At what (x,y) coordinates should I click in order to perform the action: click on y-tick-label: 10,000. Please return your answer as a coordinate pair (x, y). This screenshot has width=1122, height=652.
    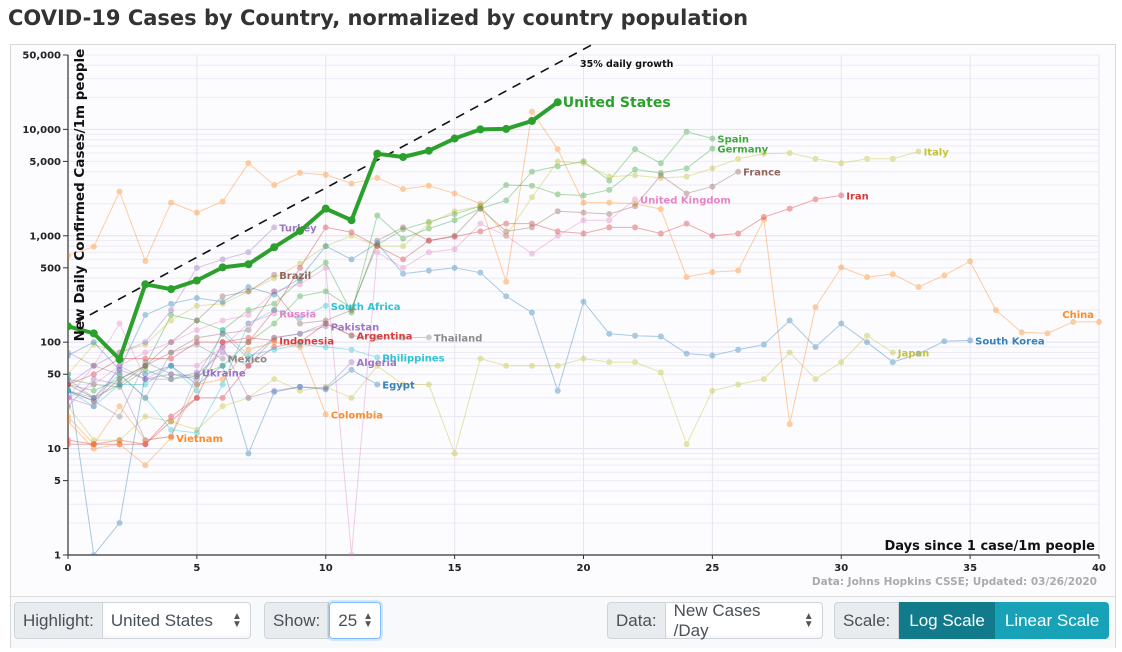
    Looking at the image, I should click on (41, 130).